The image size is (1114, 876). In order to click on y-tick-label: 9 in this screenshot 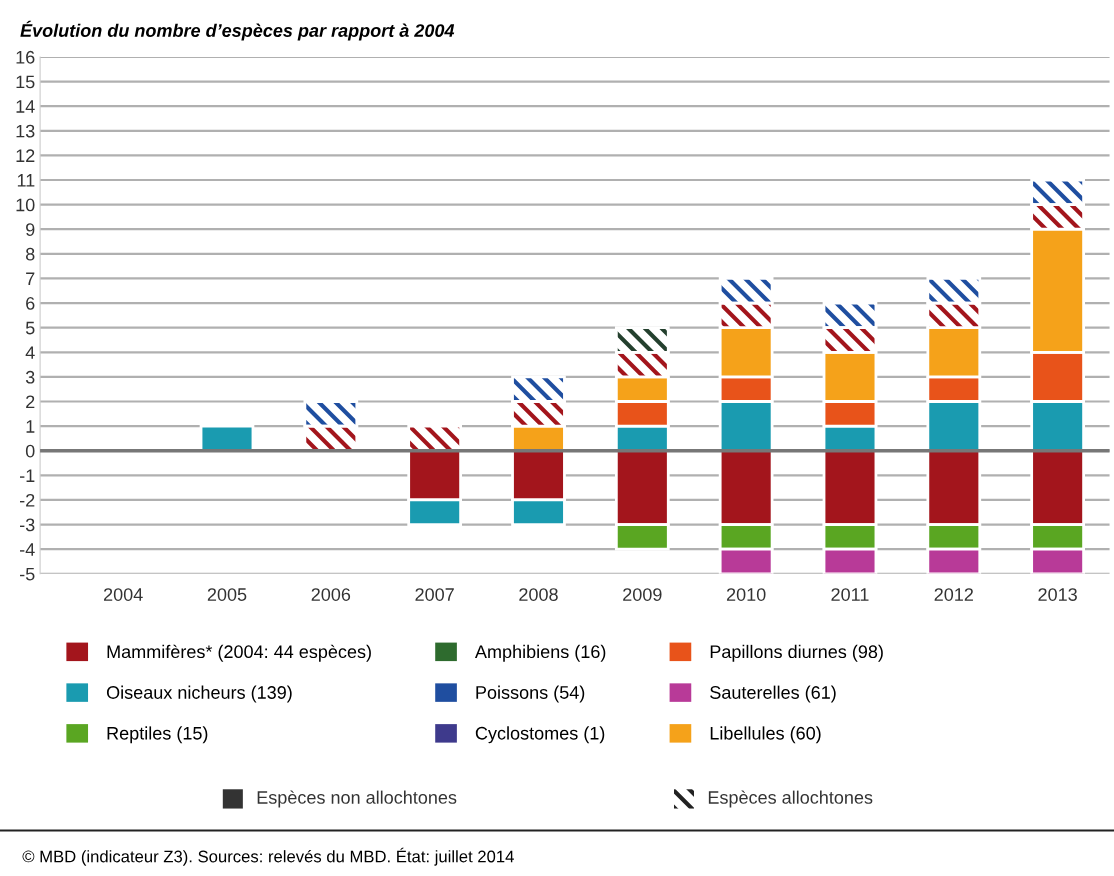, I will do `click(30, 229)`.